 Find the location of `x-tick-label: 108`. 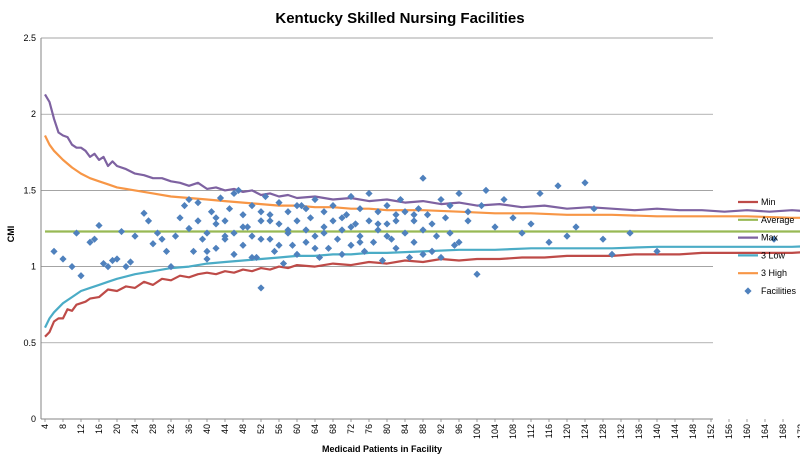

x-tick-label: 108 is located at coordinates (513, 431).